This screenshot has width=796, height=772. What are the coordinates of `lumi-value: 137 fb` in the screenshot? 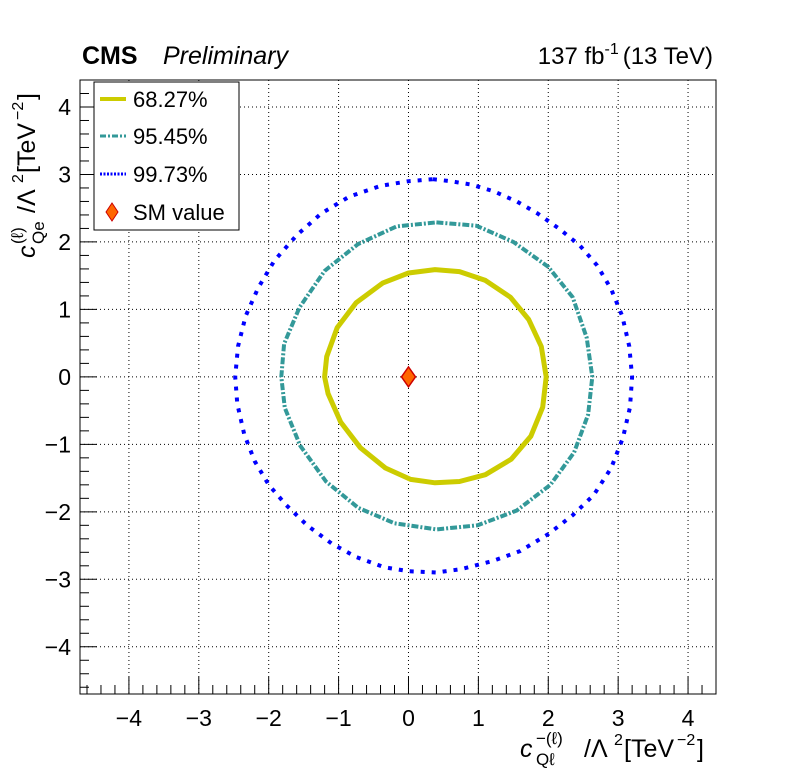 It's located at (571, 56).